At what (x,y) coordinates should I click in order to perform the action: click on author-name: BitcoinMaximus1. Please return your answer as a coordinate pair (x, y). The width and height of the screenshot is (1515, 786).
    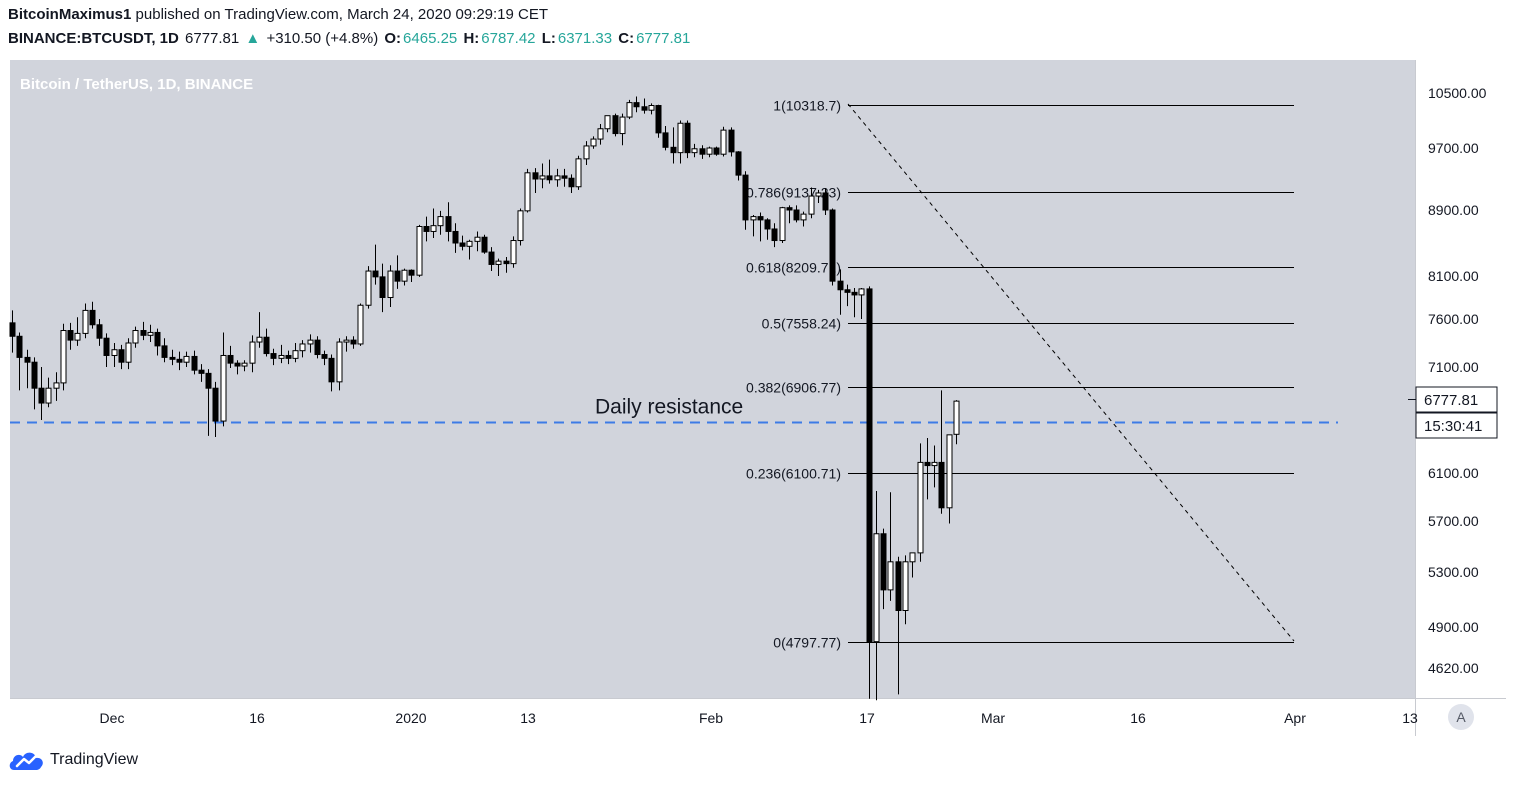
    Looking at the image, I should click on (70, 14).